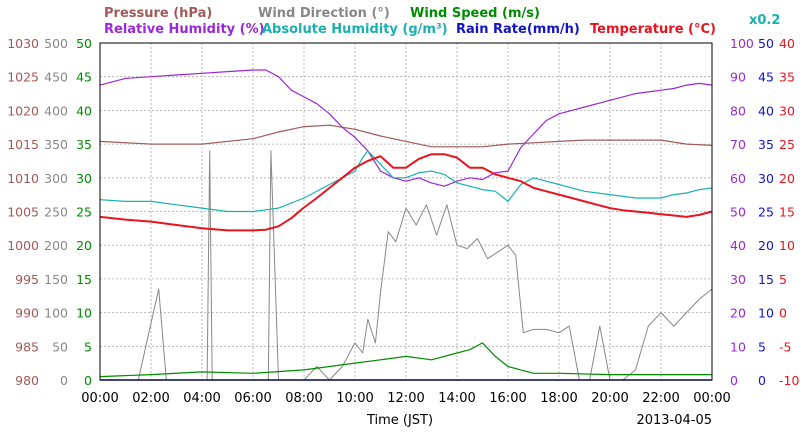 The image size is (800, 438). What do you see at coordinates (789, 380) in the screenshot?
I see `y-tick-label-temperature: -10` at bounding box center [789, 380].